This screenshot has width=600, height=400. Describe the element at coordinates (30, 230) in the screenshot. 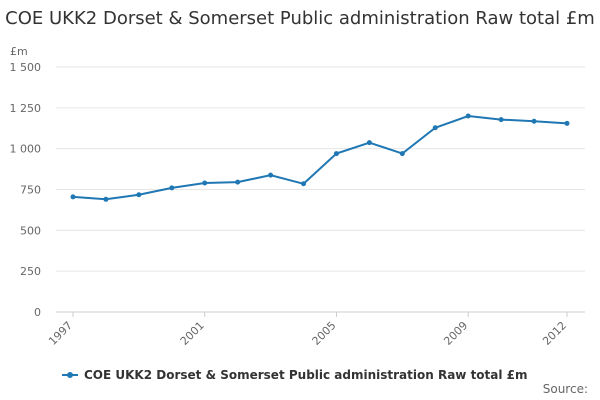

I see `y-tick-label: 500` at that location.